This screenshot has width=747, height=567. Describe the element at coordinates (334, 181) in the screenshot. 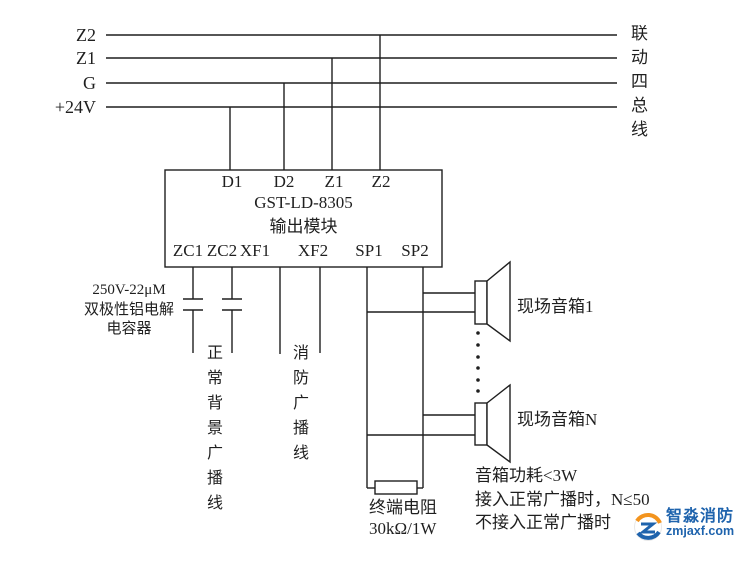

I see `terminal-z1: Z1` at that location.